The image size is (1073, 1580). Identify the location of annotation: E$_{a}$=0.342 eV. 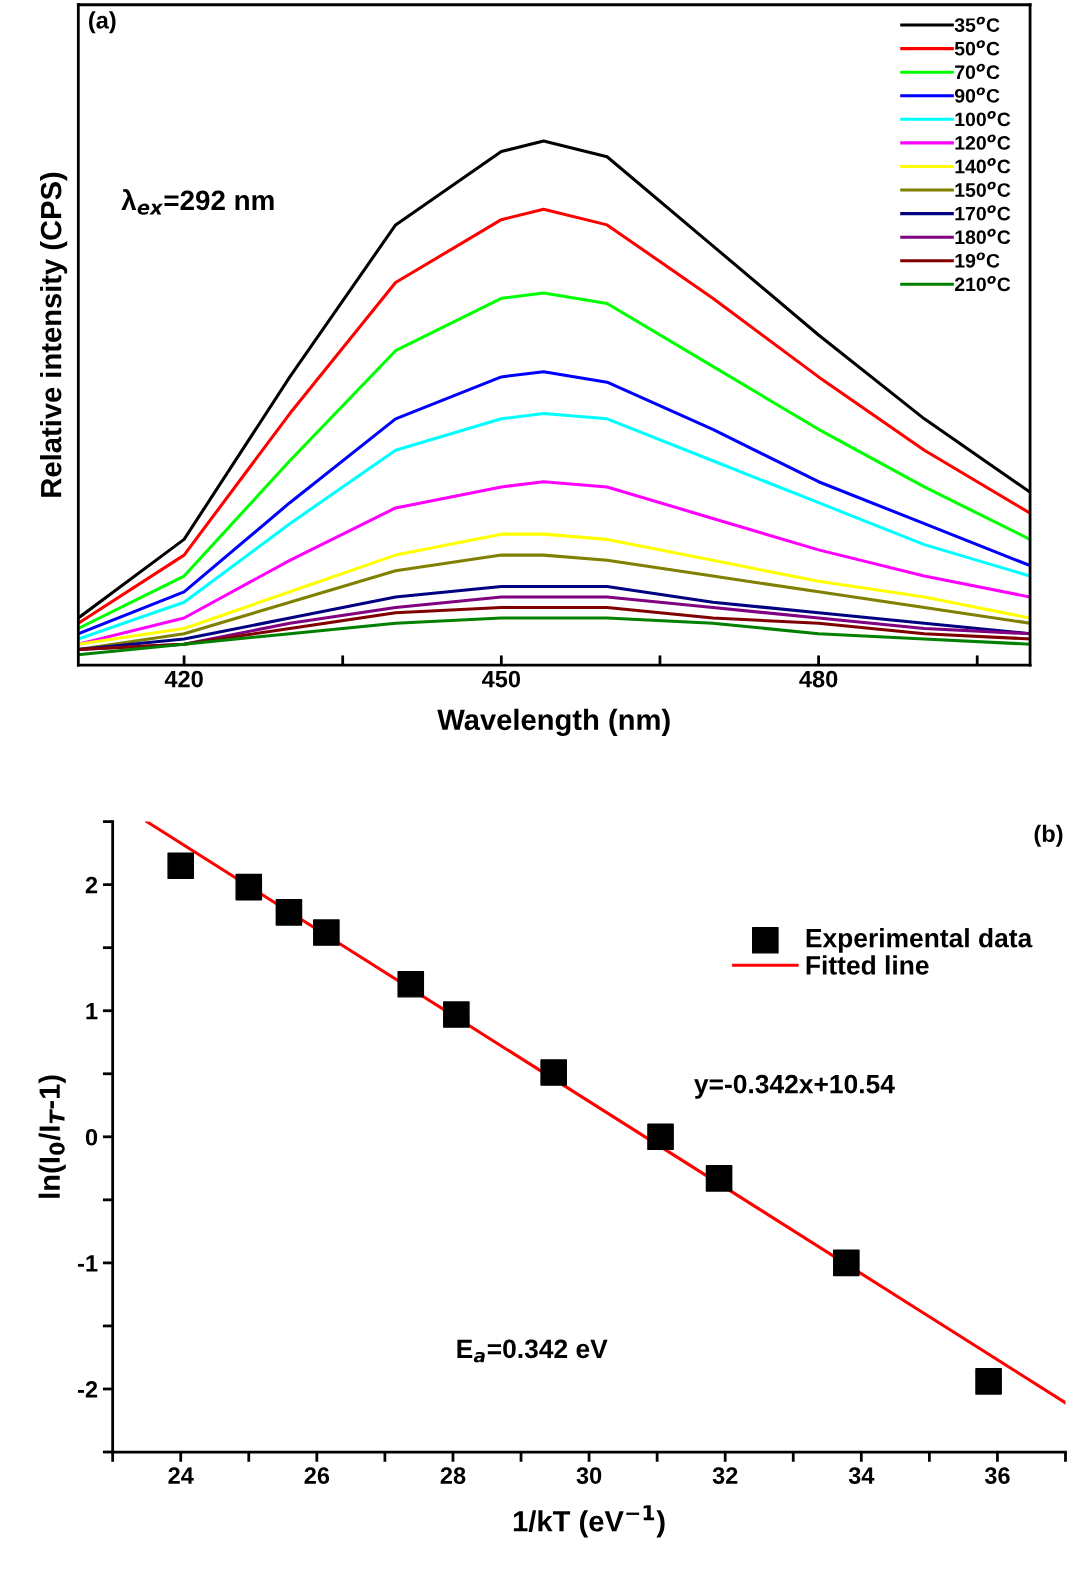
(532, 1351).